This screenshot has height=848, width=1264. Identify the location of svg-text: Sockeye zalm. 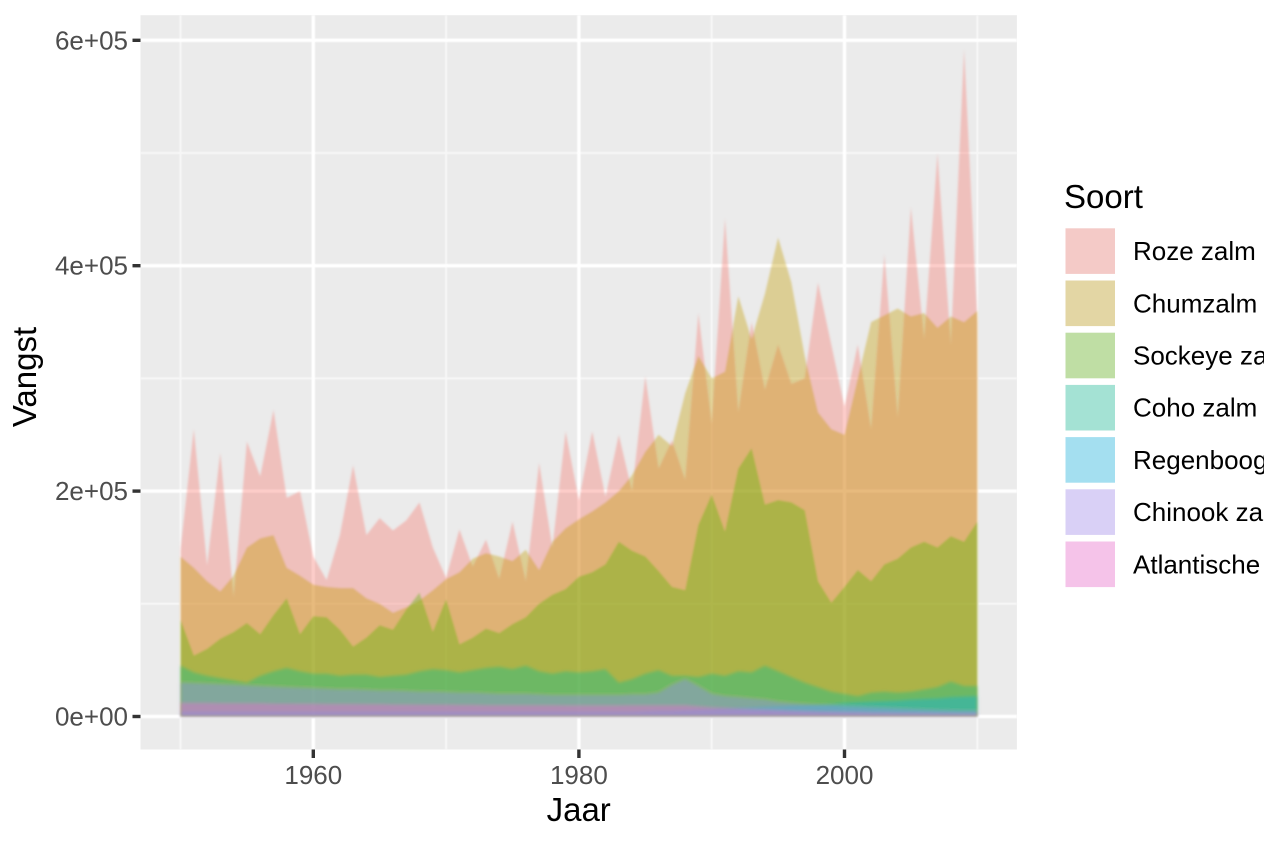
(1198, 356).